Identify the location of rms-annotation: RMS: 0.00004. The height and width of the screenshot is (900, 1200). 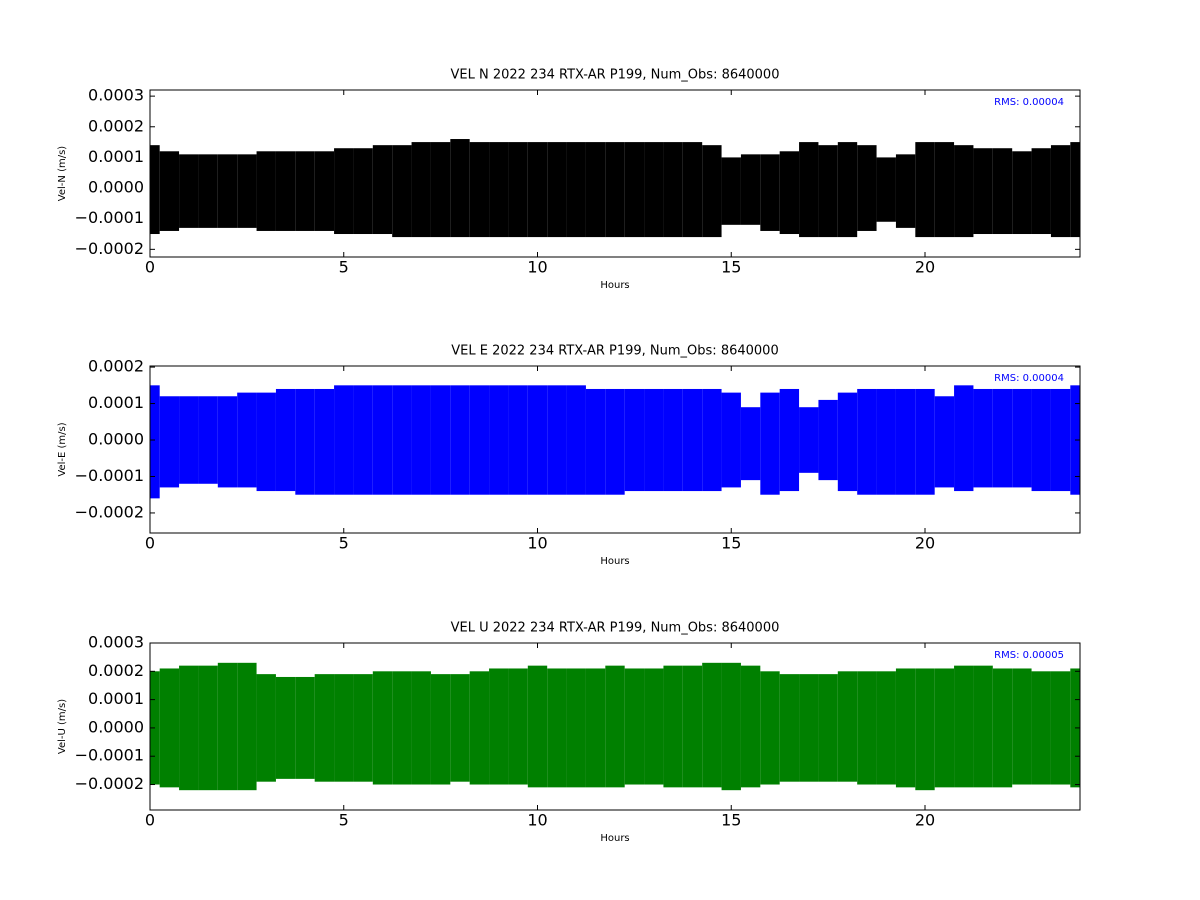
(1029, 102).